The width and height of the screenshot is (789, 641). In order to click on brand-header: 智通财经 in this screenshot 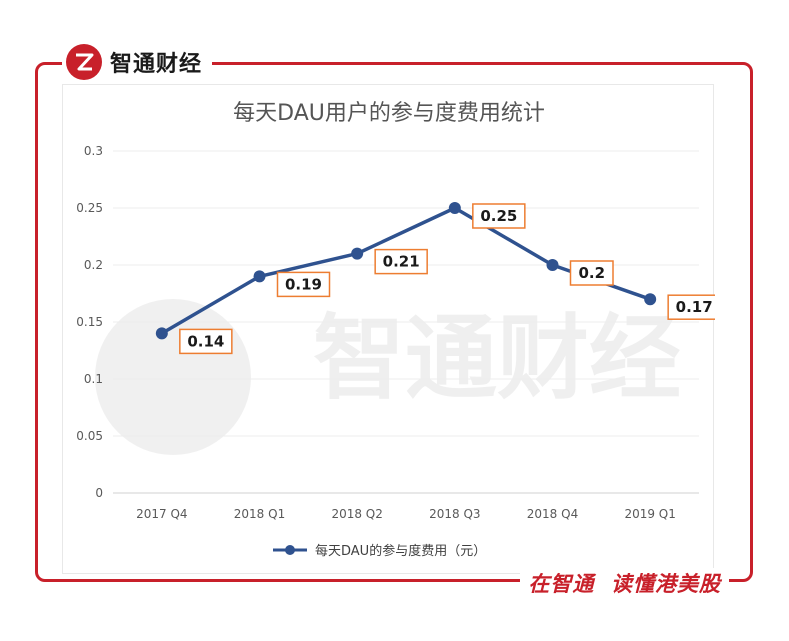, I will do `click(137, 62)`.